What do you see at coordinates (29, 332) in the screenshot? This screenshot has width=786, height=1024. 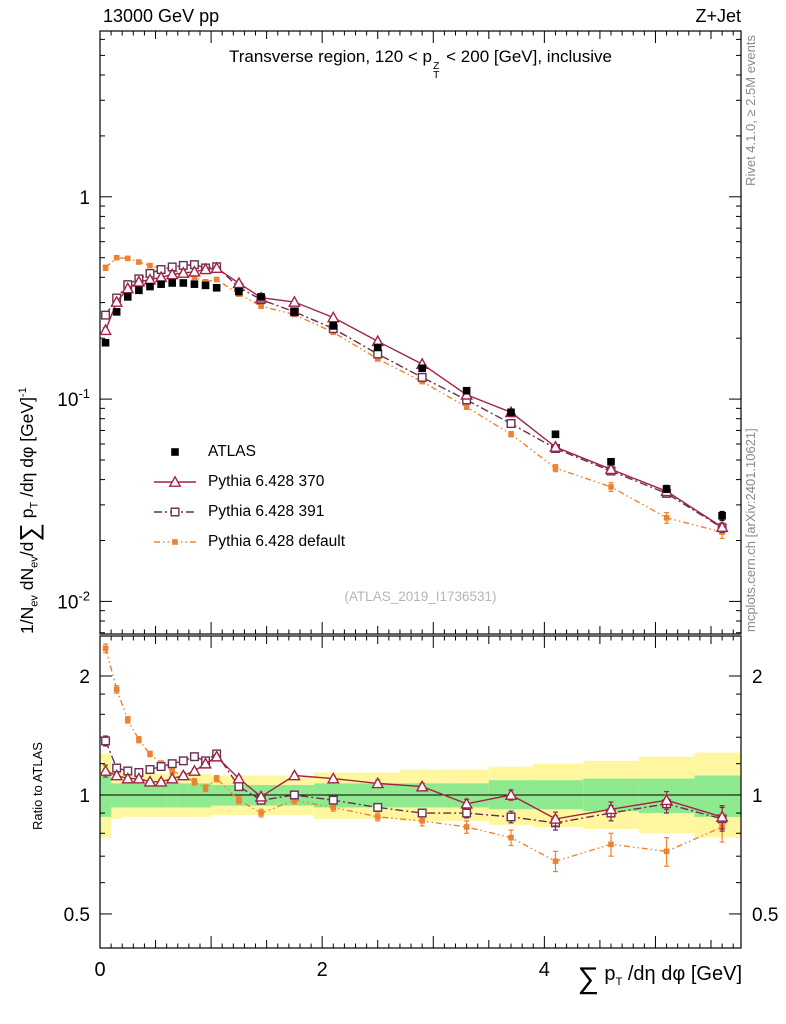 I see `y-axis-label-main: 1/Nev dNev/d∑ pT /dη dφ [GeV]-1` at bounding box center [29, 332].